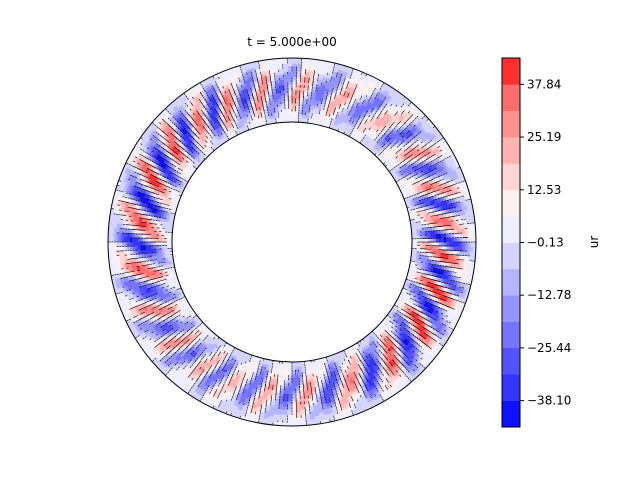 Image resolution: width=640 pixels, height=480 pixels. Describe the element at coordinates (291, 42) in the screenshot. I see `chart-title: t = 5.000e+00` at that location.